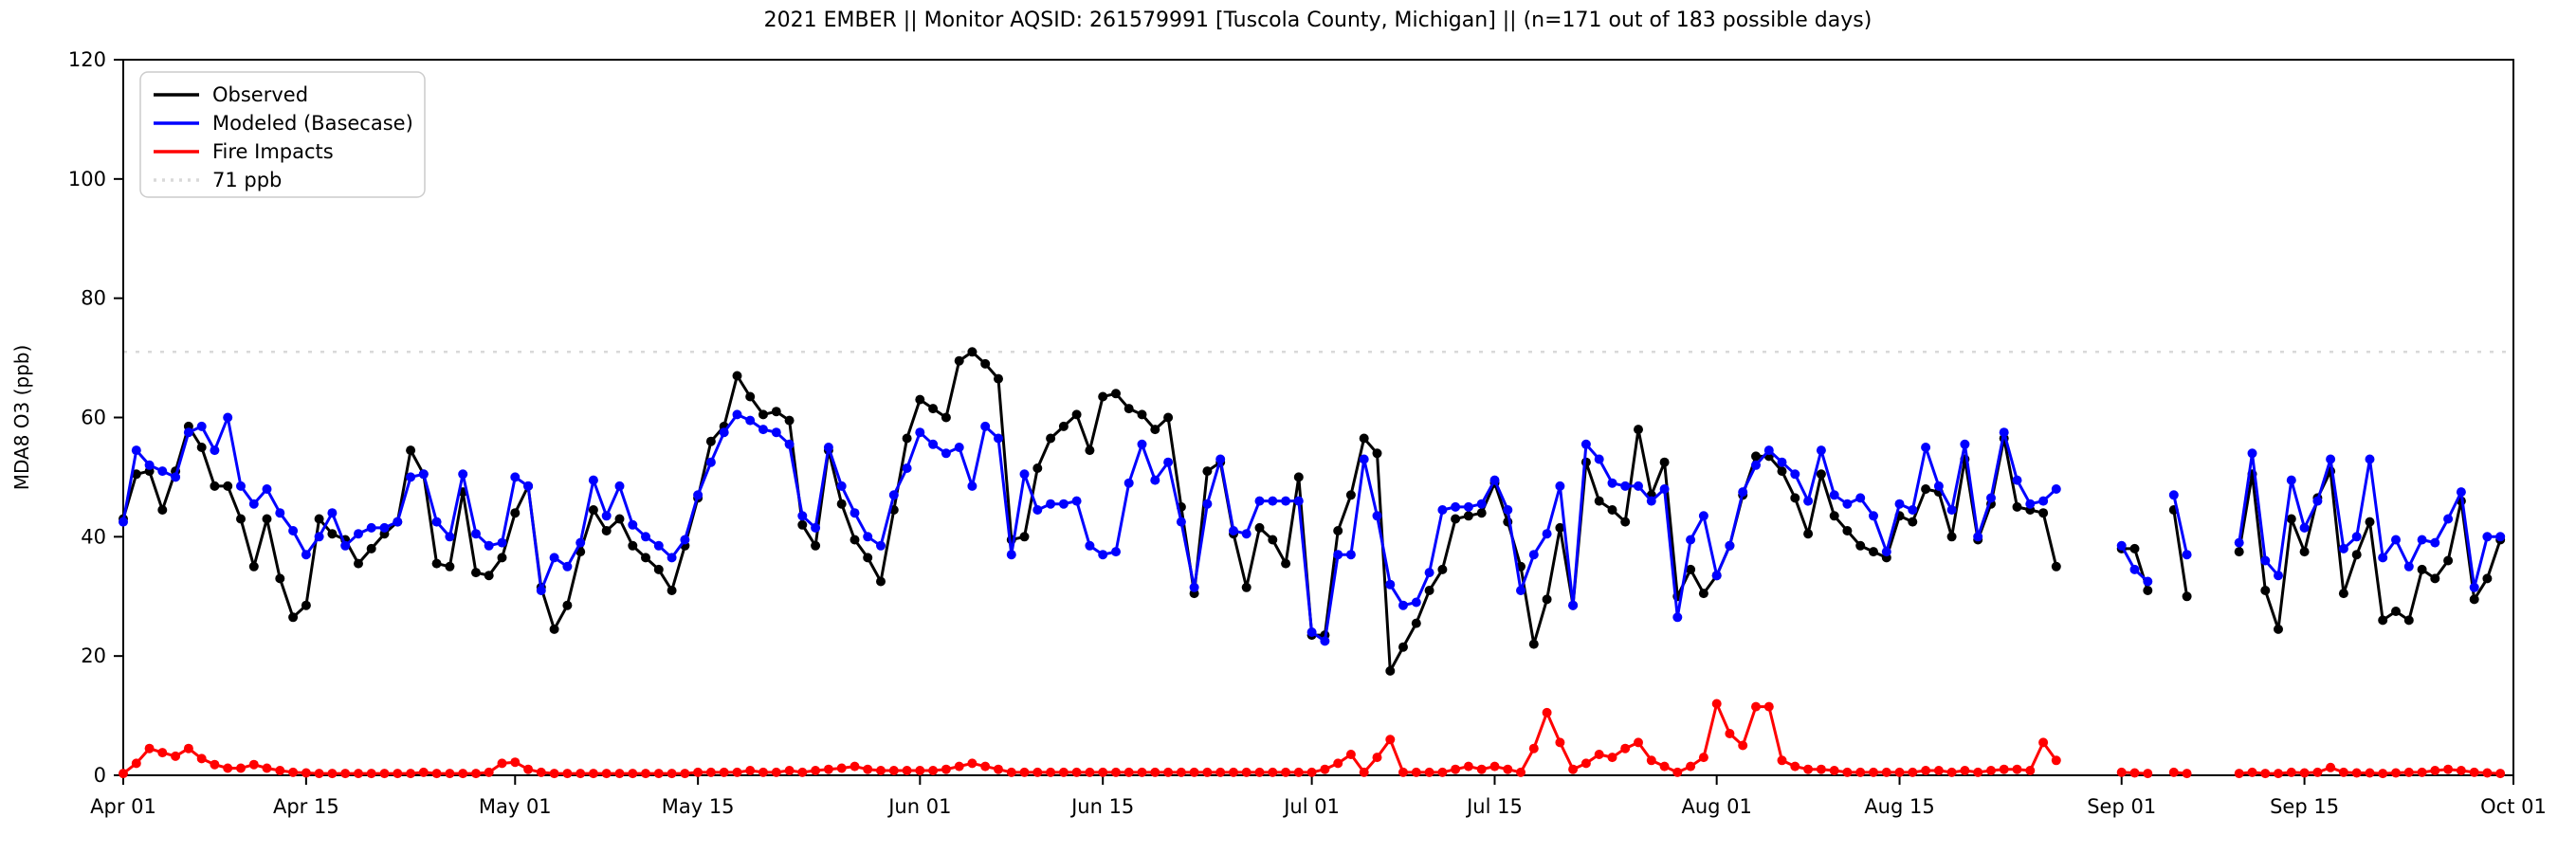 This screenshot has width=2576, height=853. I want to click on legend-label: Modeled (Basecase), so click(312, 123).